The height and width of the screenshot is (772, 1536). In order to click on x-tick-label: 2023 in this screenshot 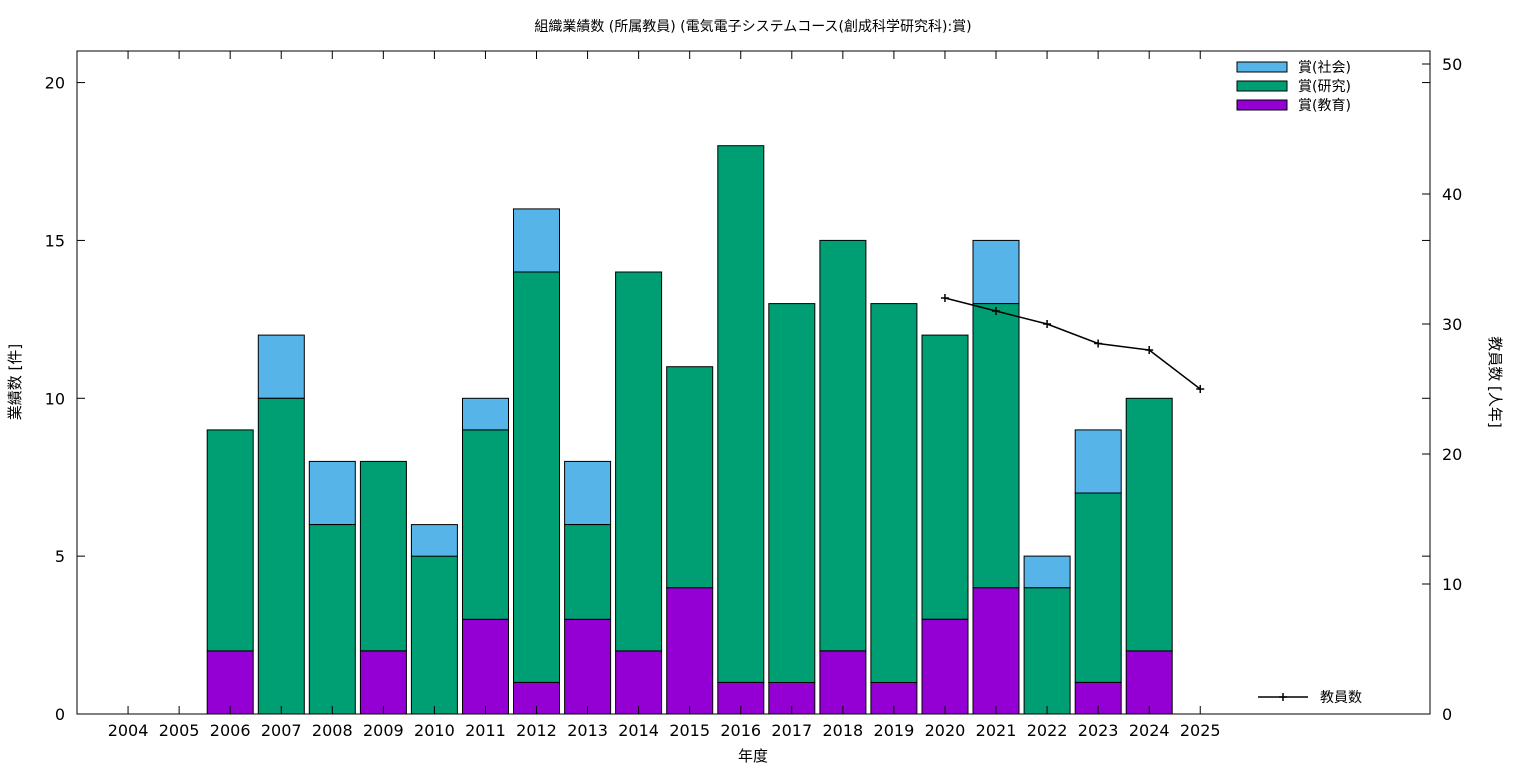, I will do `click(1098, 730)`.